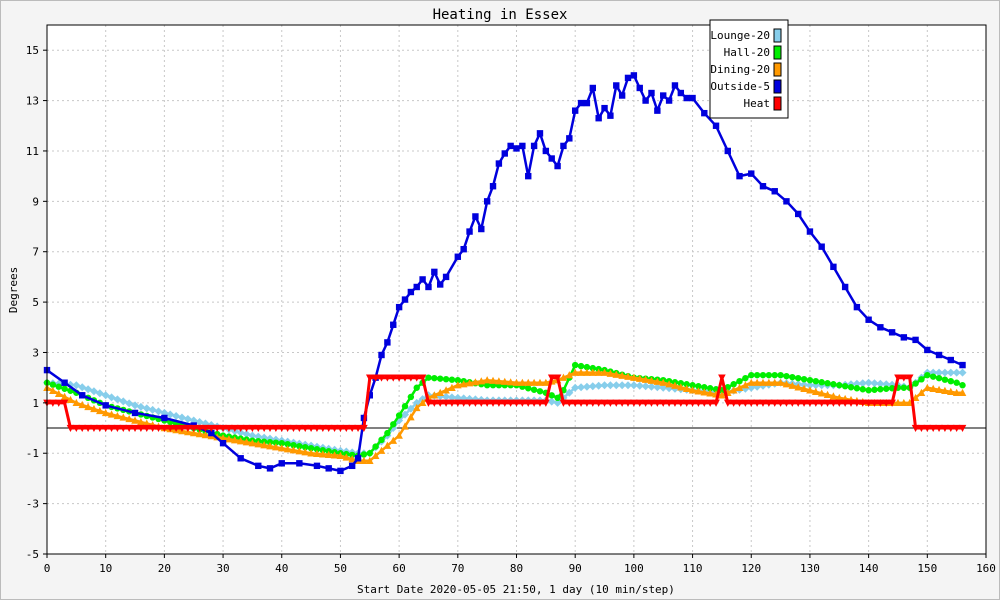 The image size is (1000, 600). What do you see at coordinates (32, 453) in the screenshot?
I see `y-tick-label: -1` at bounding box center [32, 453].